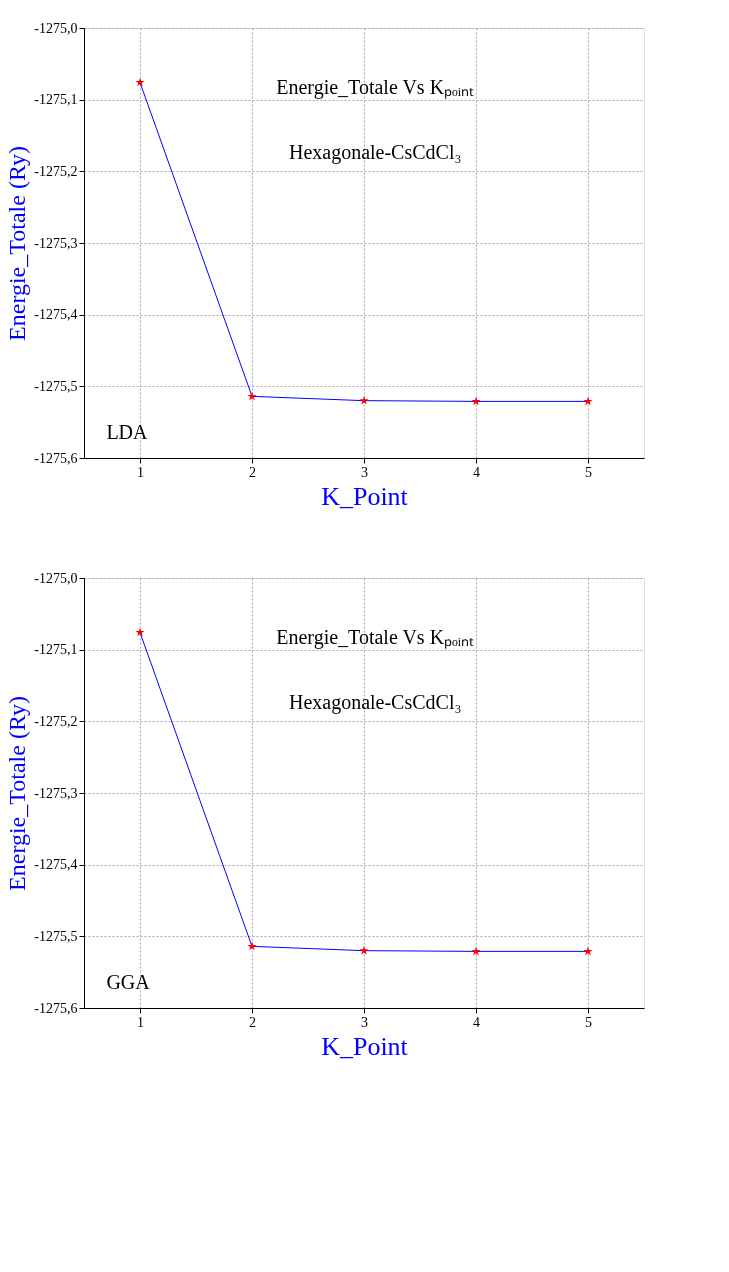 The image size is (729, 1272). I want to click on annotation: LDA, so click(127, 432).